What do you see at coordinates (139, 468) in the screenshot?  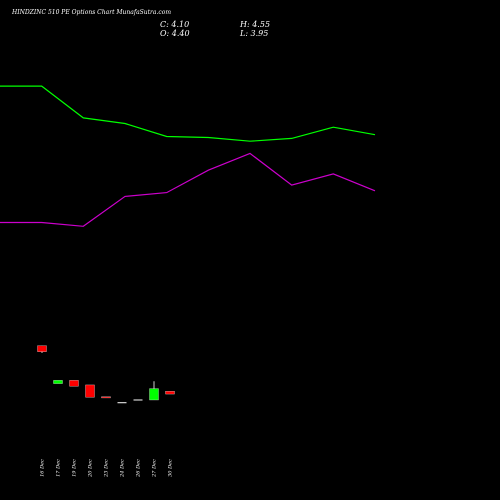 I see `x-tick-label: 26 Dec` at bounding box center [139, 468].